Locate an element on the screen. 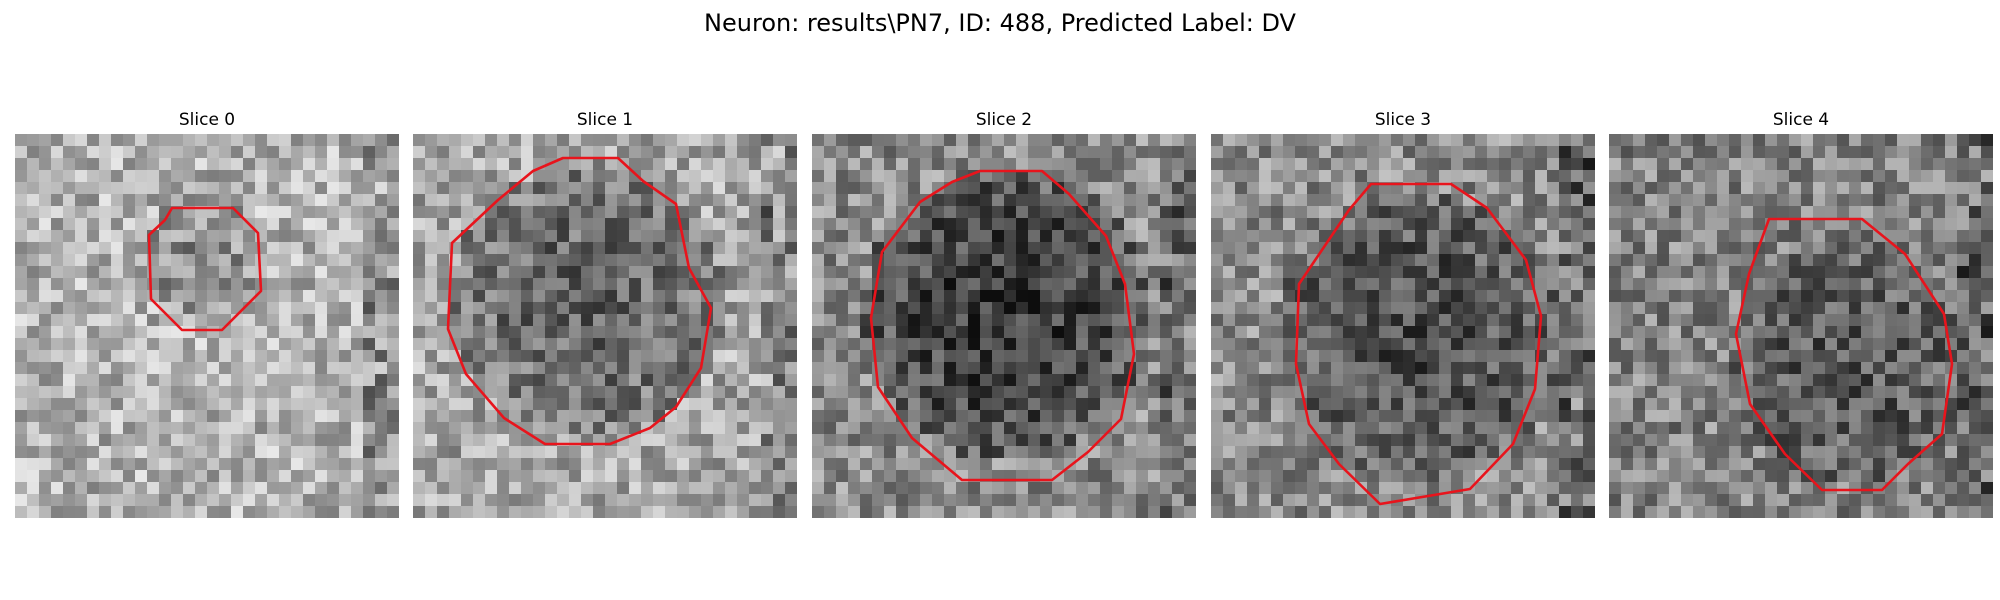 The height and width of the screenshot is (600, 2000). slice-title: Slice 2 is located at coordinates (1004, 120).